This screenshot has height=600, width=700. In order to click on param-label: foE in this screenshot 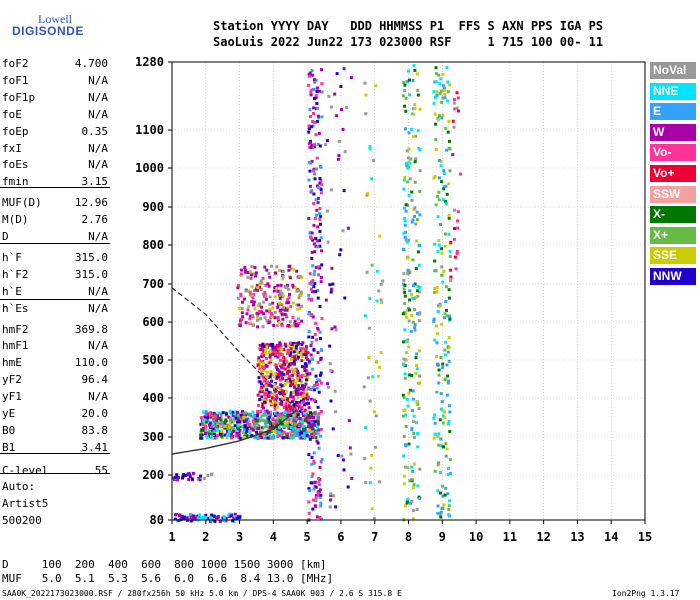, I will do `click(12, 114)`.